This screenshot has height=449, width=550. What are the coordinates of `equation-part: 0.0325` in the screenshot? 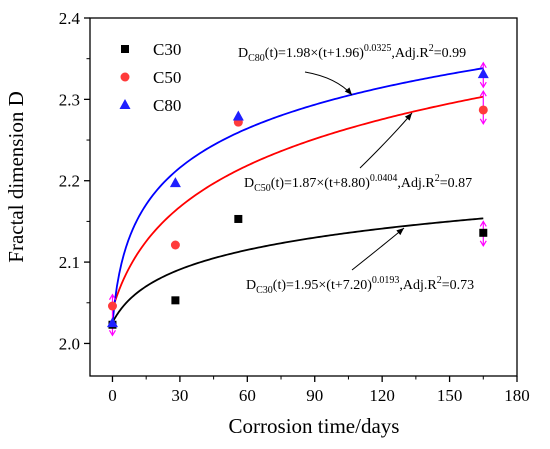 It's located at (378, 48).